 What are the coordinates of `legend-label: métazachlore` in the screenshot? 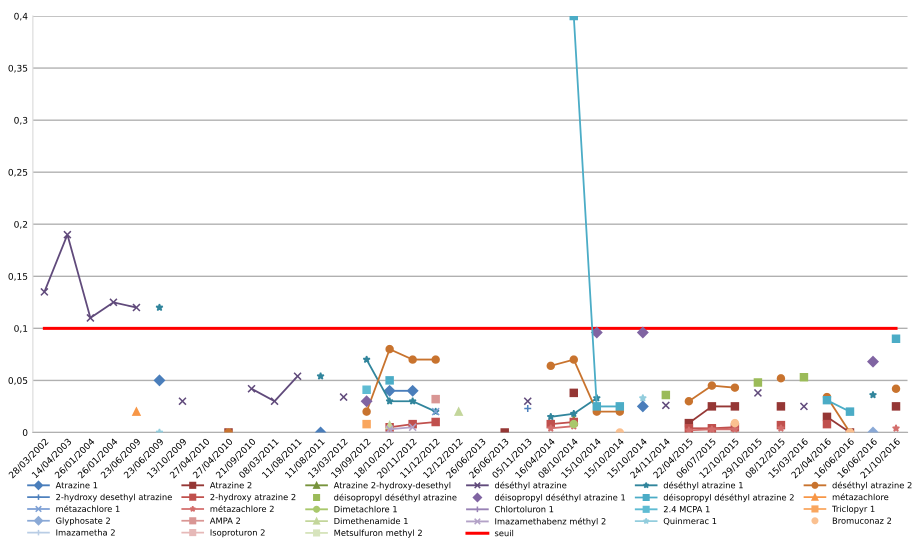 It's located at (860, 496).